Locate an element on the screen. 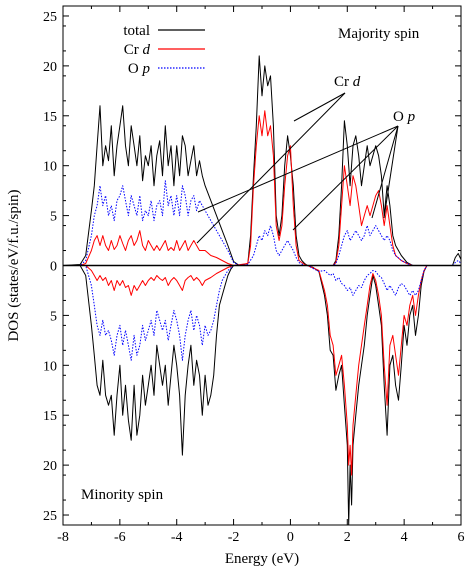  legend: total Cr d O p is located at coordinates (164, 50).